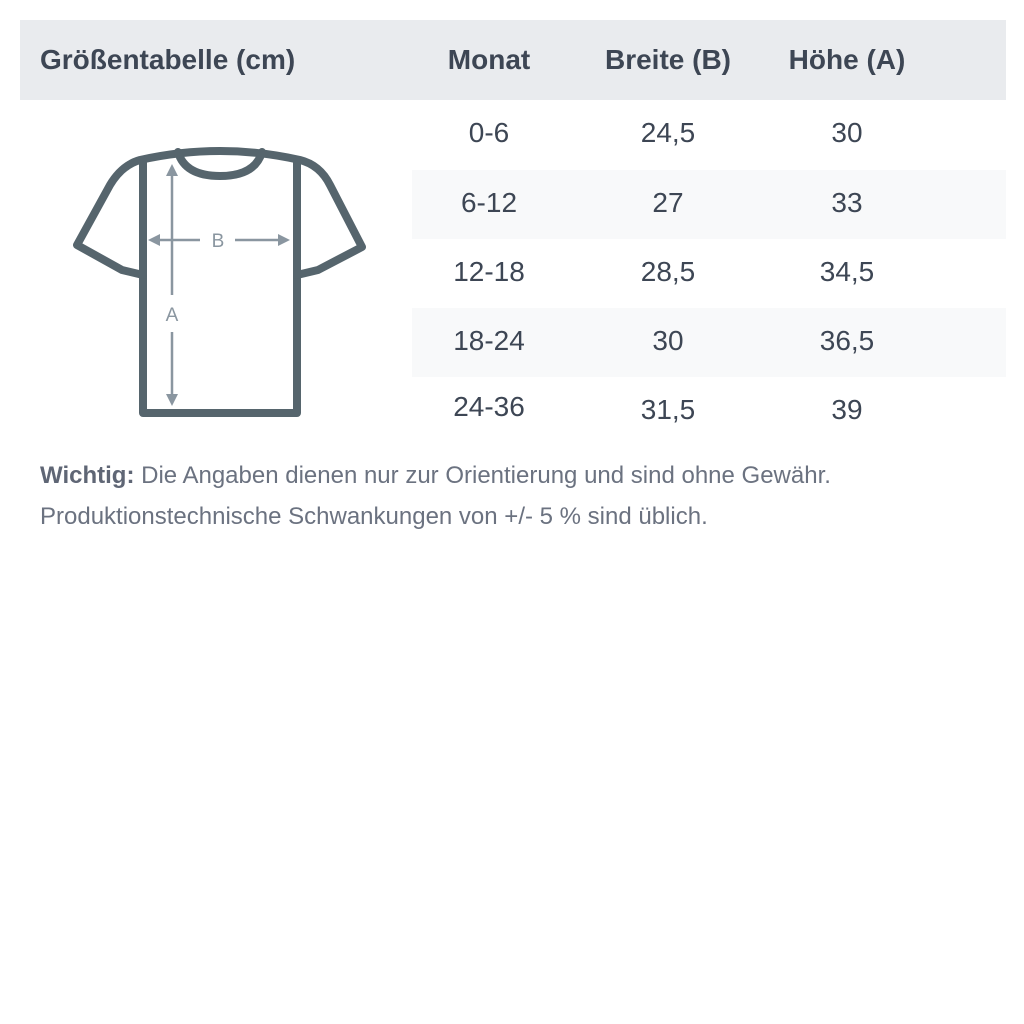  I want to click on column-header-breite: Breite (B), so click(667, 59).